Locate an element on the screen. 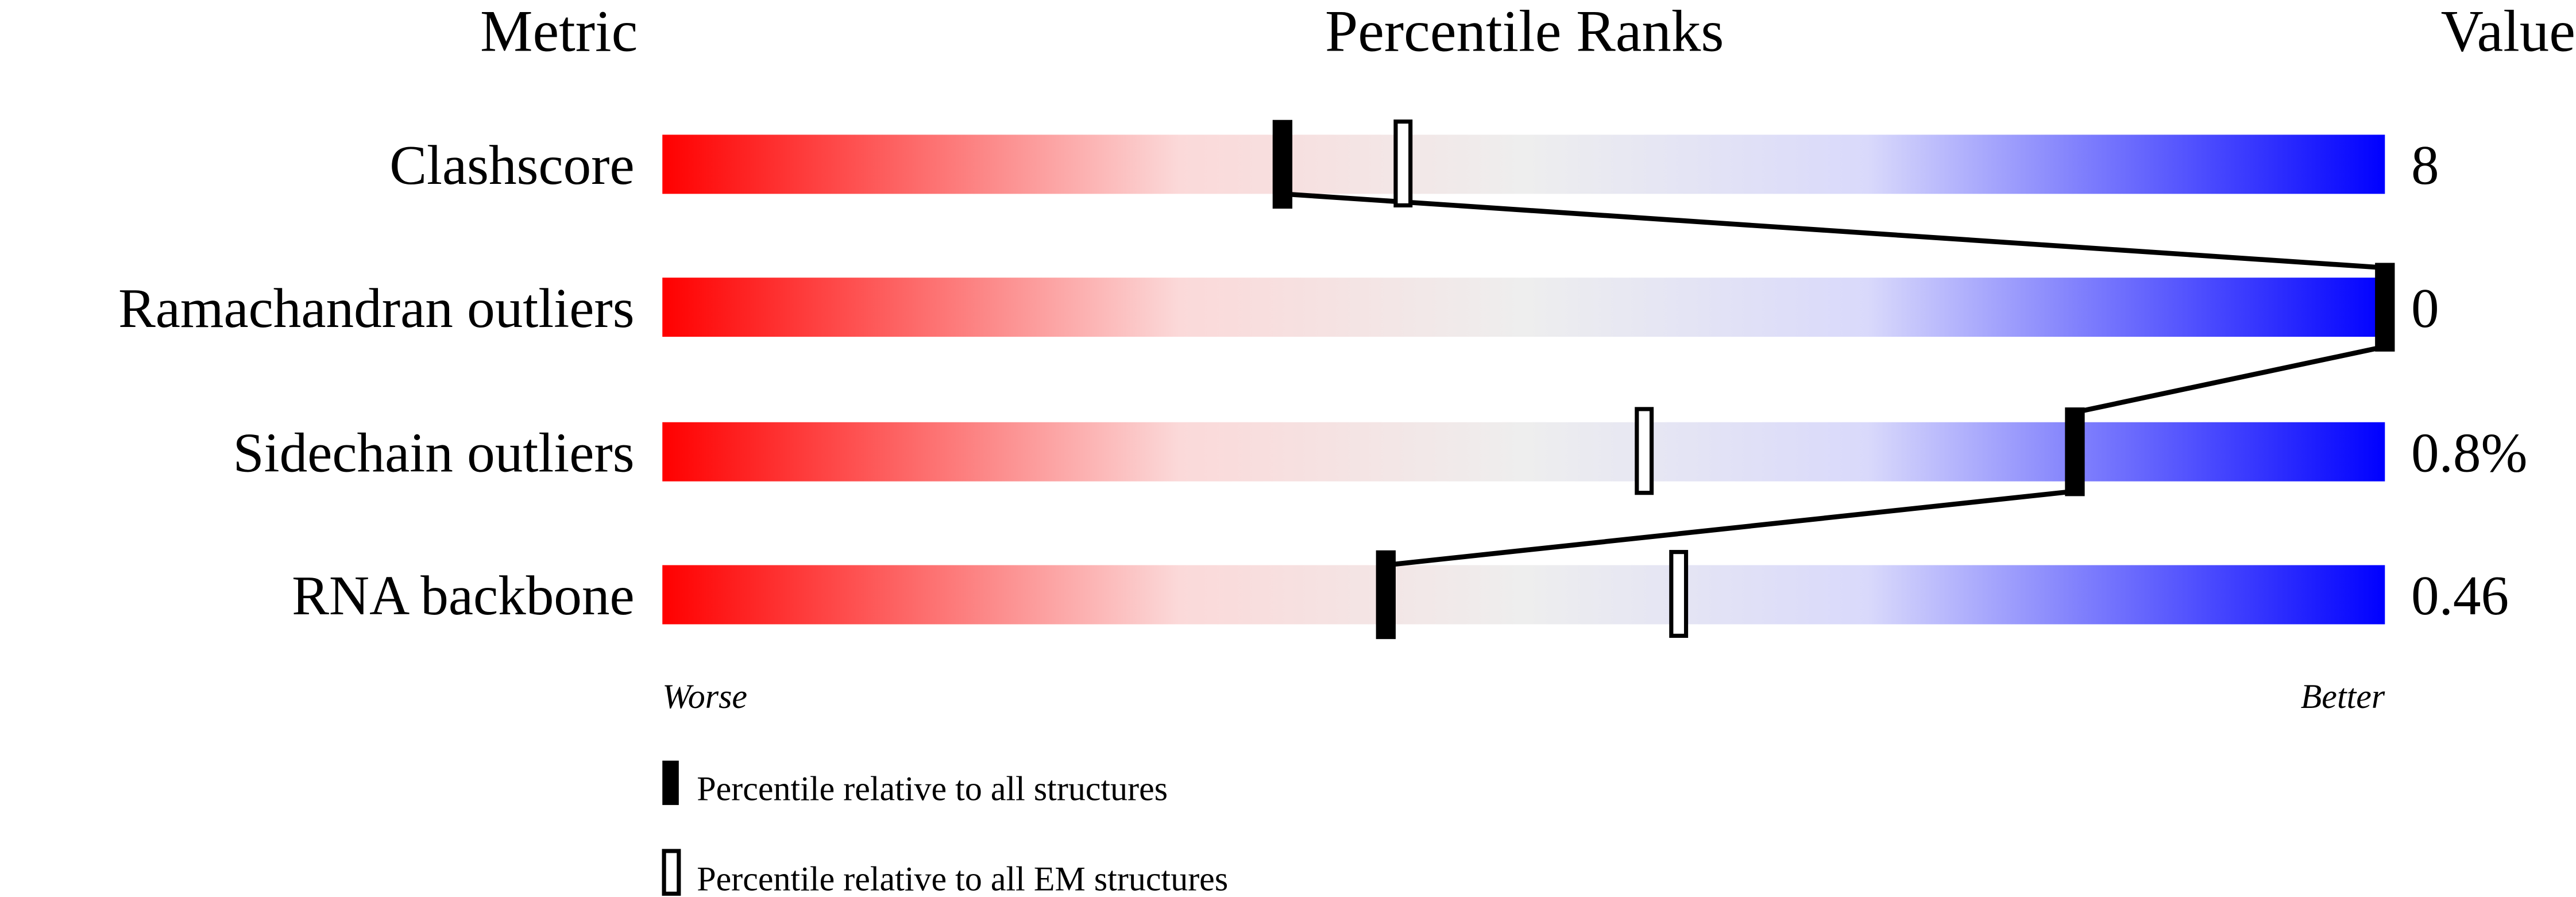 The image size is (2576, 897). metric-label: Ramachandran outliers is located at coordinates (376, 309).